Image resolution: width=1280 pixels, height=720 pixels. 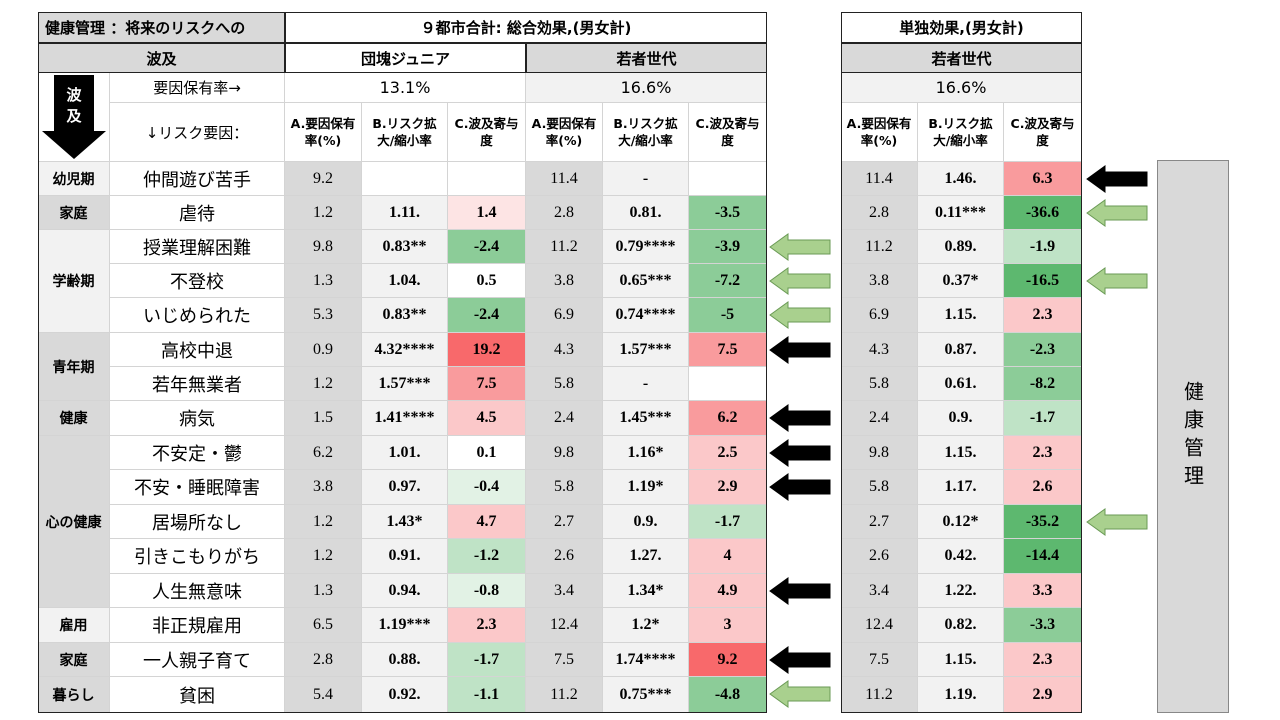 I want to click on single-effect-header: 単独効果,(男女計), so click(x=961, y=27).